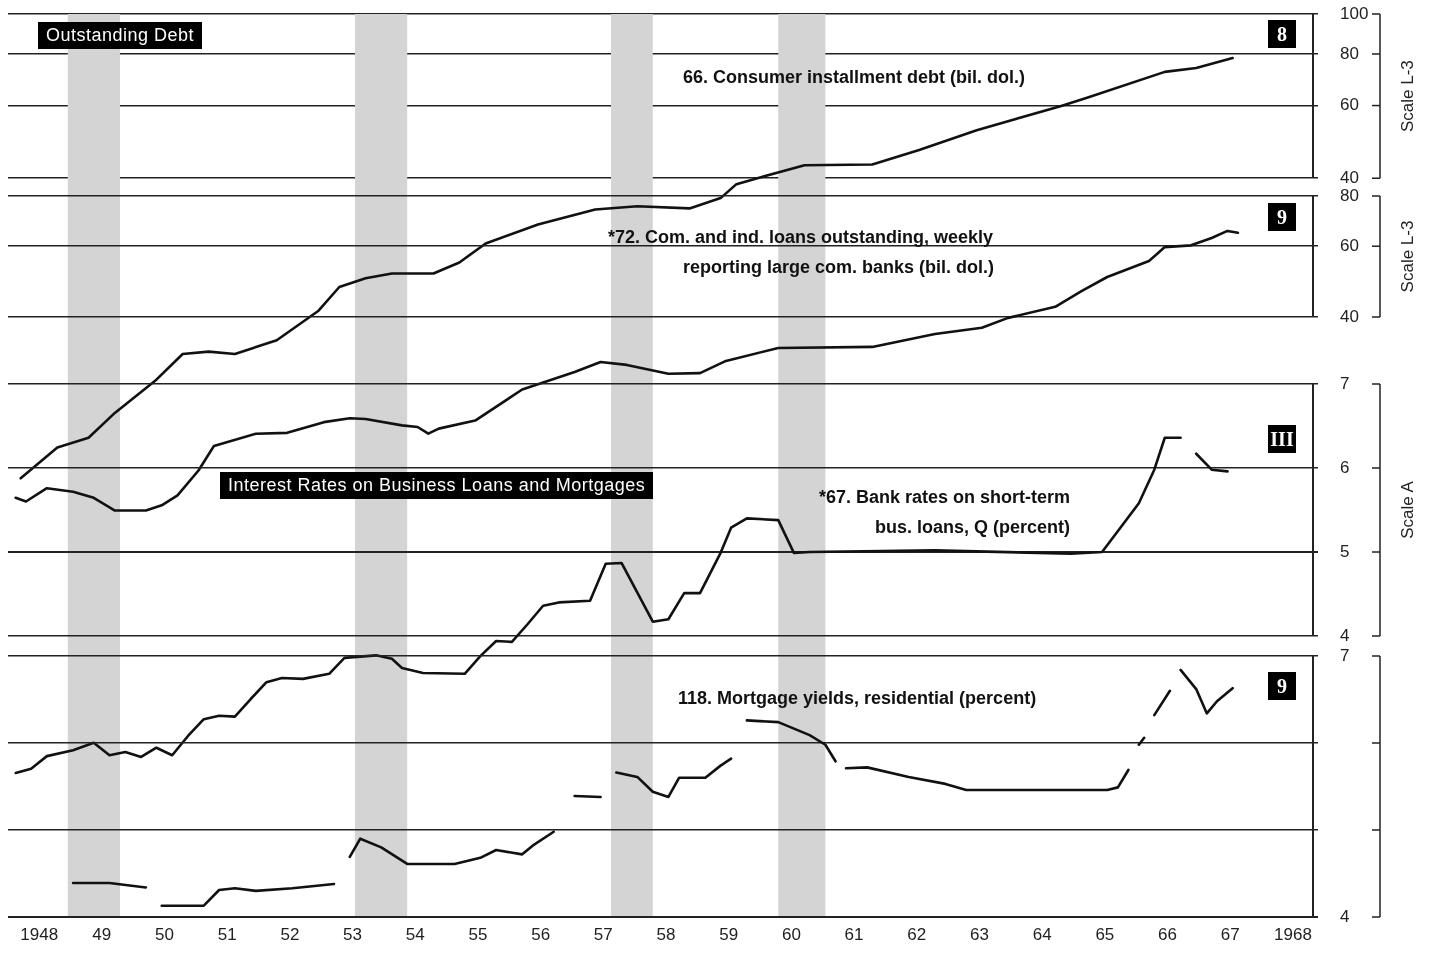 The height and width of the screenshot is (958, 1430). Describe the element at coordinates (1345, 551) in the screenshot. I see `y-tick-label: 5` at that location.